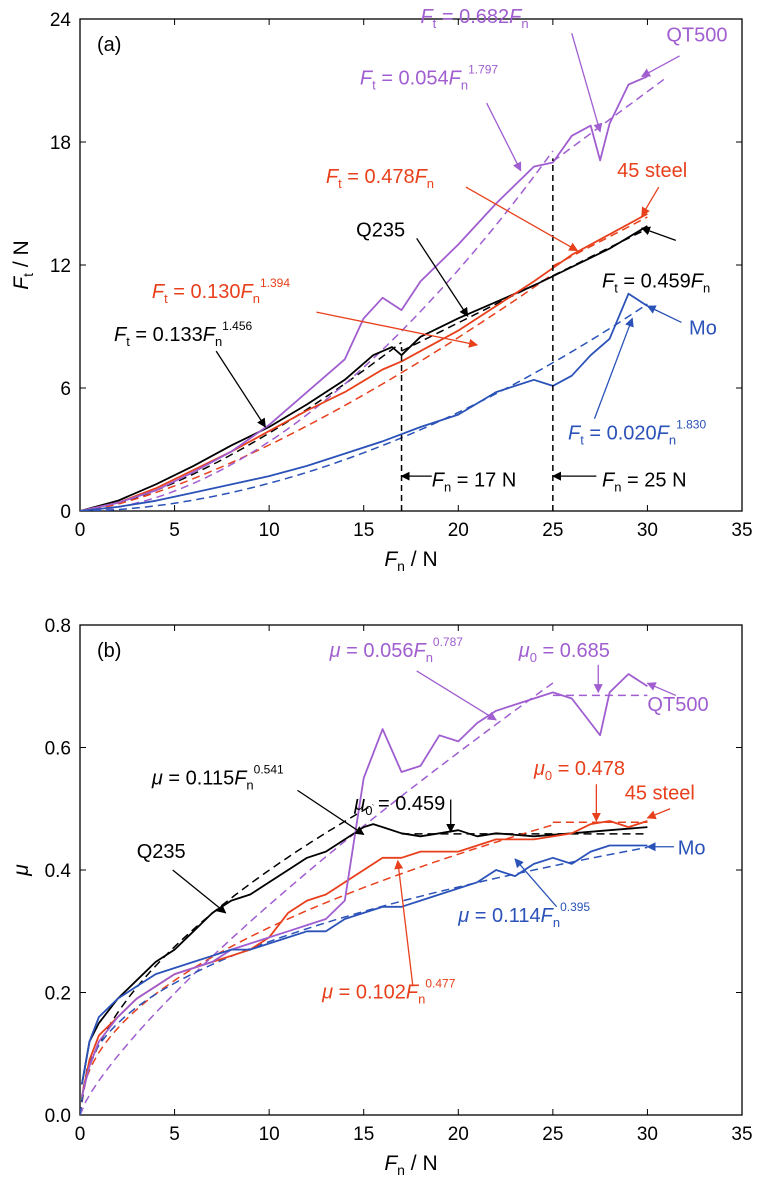 The image size is (768, 1200). What do you see at coordinates (656, 283) in the screenshot?
I see `annotation-label: Ft = 0.459Fn` at bounding box center [656, 283].